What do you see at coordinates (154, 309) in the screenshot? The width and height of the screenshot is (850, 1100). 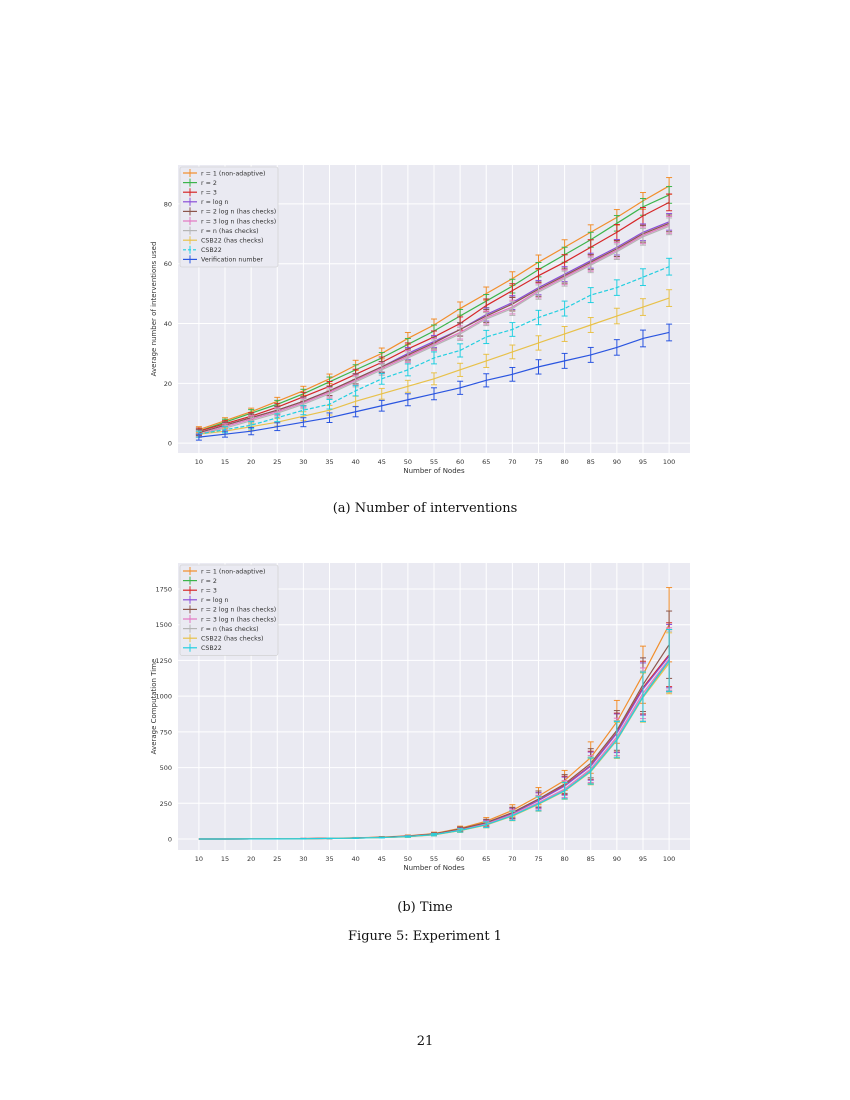 I see `y-axis-label: Average number of interventions used` at bounding box center [154, 309].